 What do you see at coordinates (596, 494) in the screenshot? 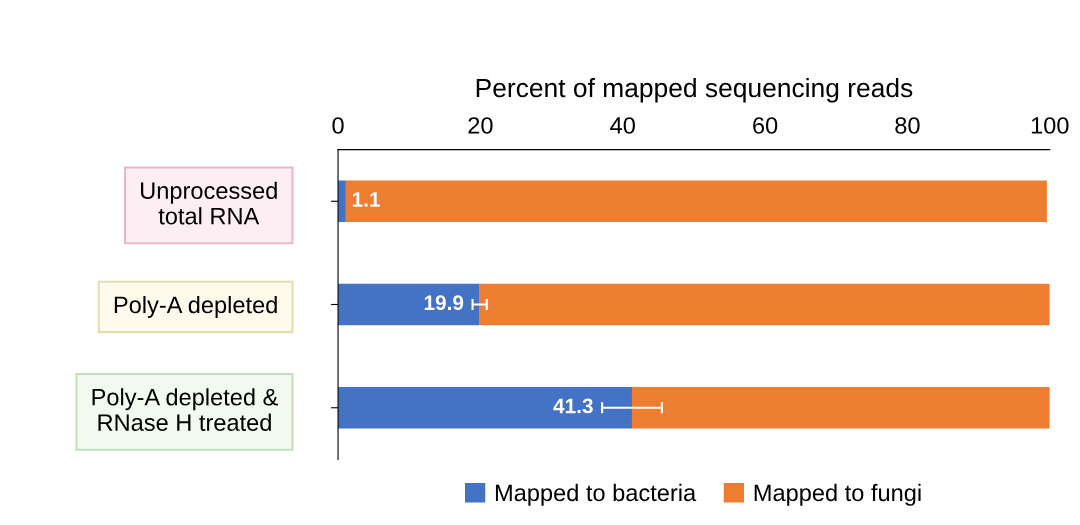
I see `legend-label: Mapped to bacteria` at bounding box center [596, 494].